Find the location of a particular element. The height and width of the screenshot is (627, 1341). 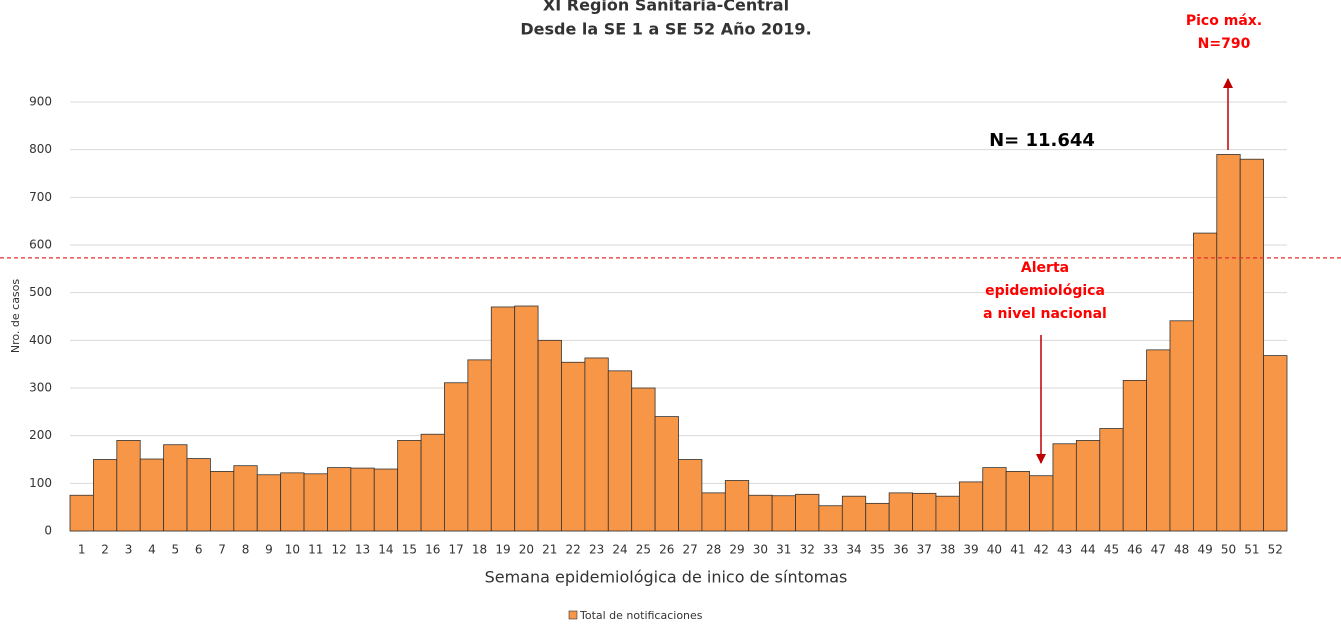

x-tick-label: 50 is located at coordinates (1228, 550).